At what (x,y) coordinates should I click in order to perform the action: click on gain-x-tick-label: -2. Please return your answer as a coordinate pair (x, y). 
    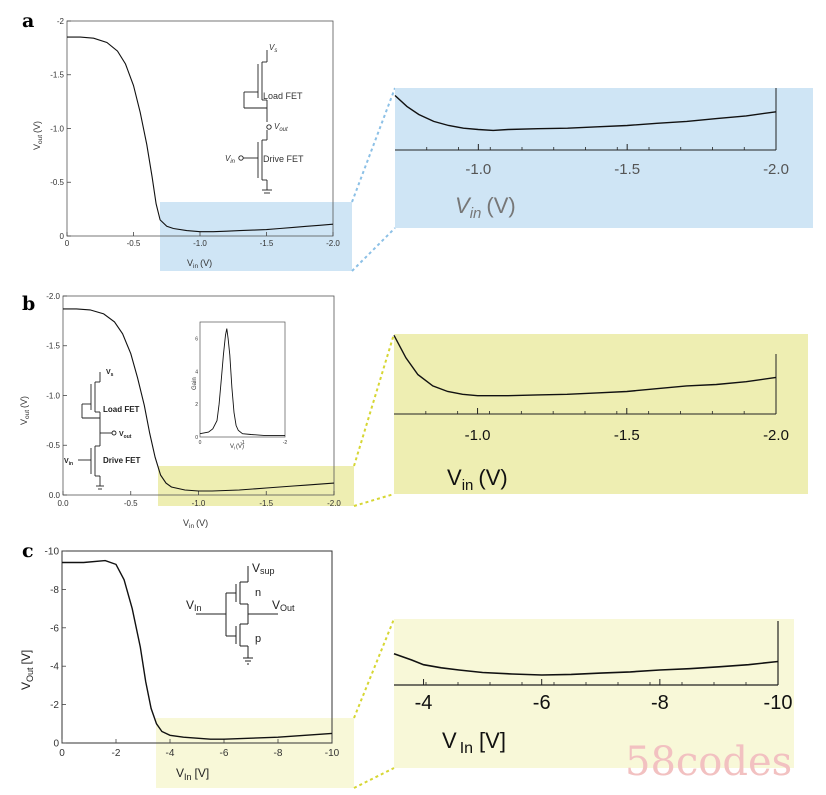
    Looking at the image, I should click on (285, 443).